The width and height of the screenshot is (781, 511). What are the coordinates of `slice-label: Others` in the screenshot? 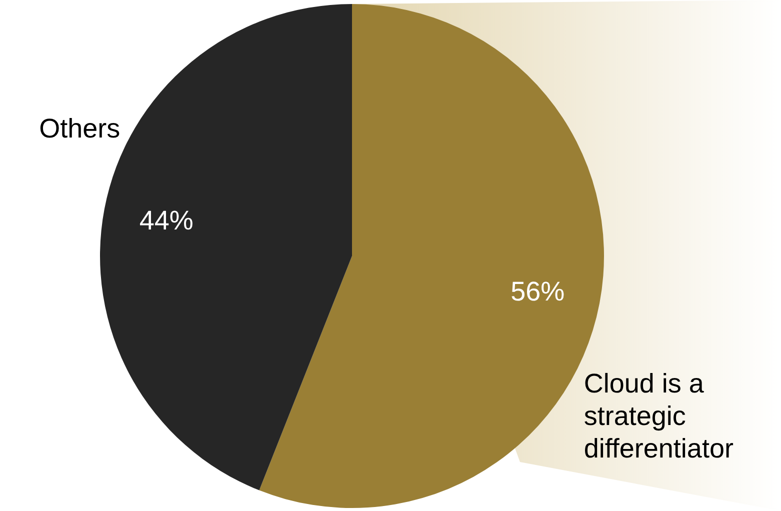 It's located at (79, 129).